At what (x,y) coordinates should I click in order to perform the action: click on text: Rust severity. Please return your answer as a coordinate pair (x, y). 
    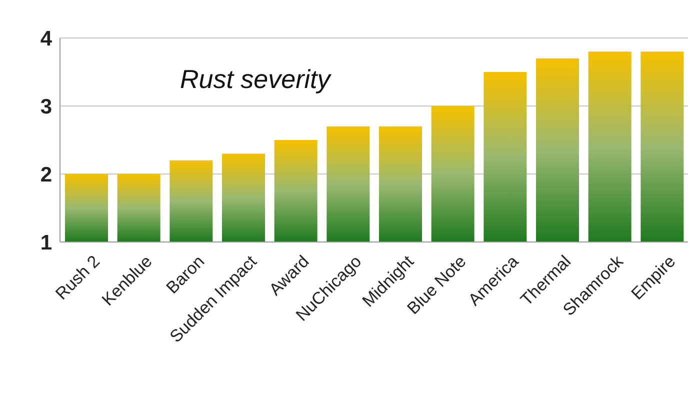
    Looking at the image, I should click on (255, 79).